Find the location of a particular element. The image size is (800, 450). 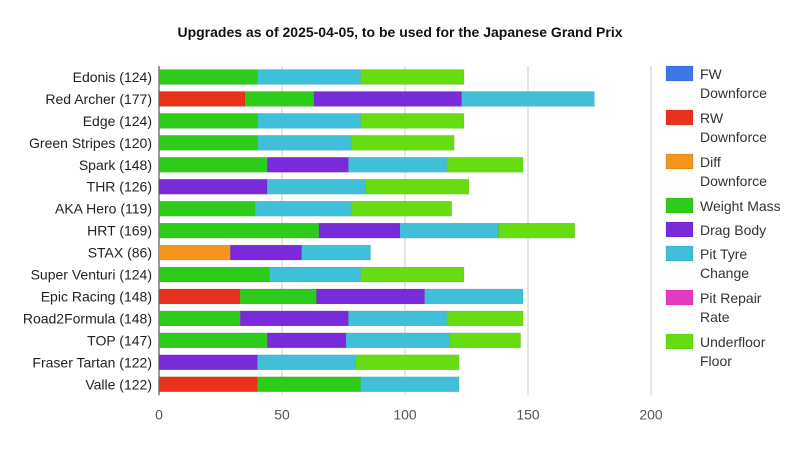

legend-label-line: Pit Repair is located at coordinates (731, 298).